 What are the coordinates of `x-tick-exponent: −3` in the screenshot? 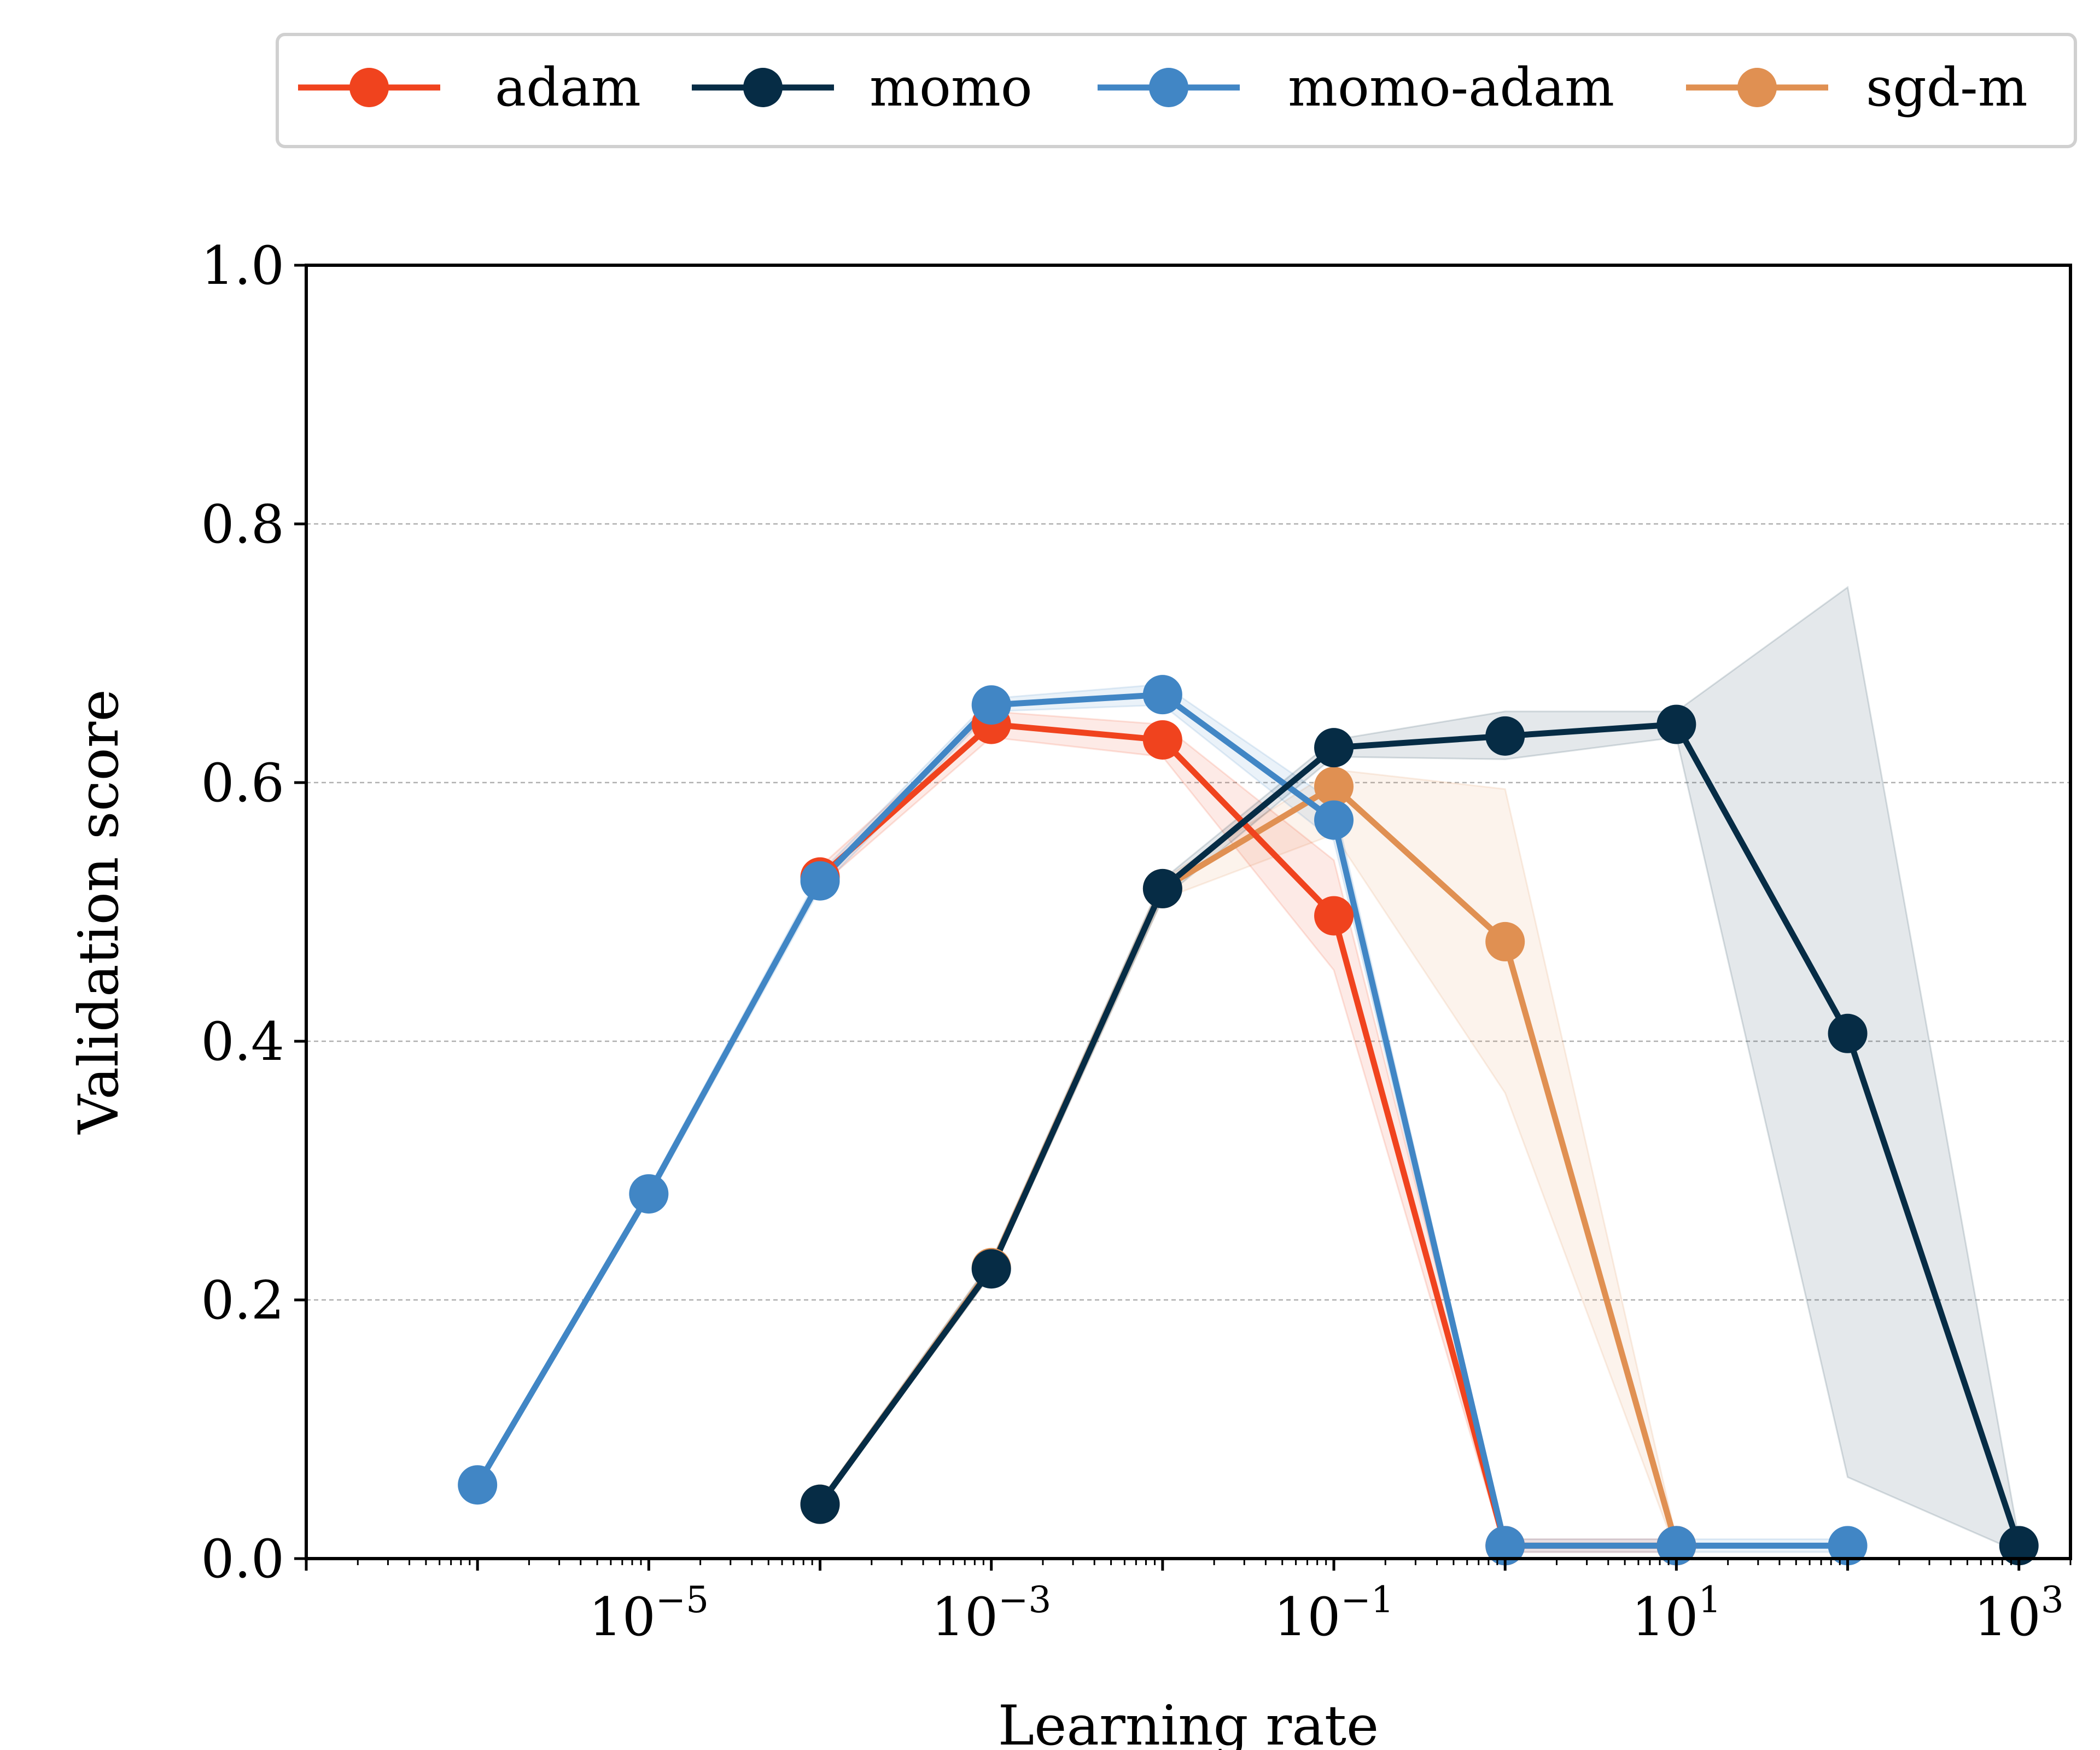 It's located at (1024, 1600).